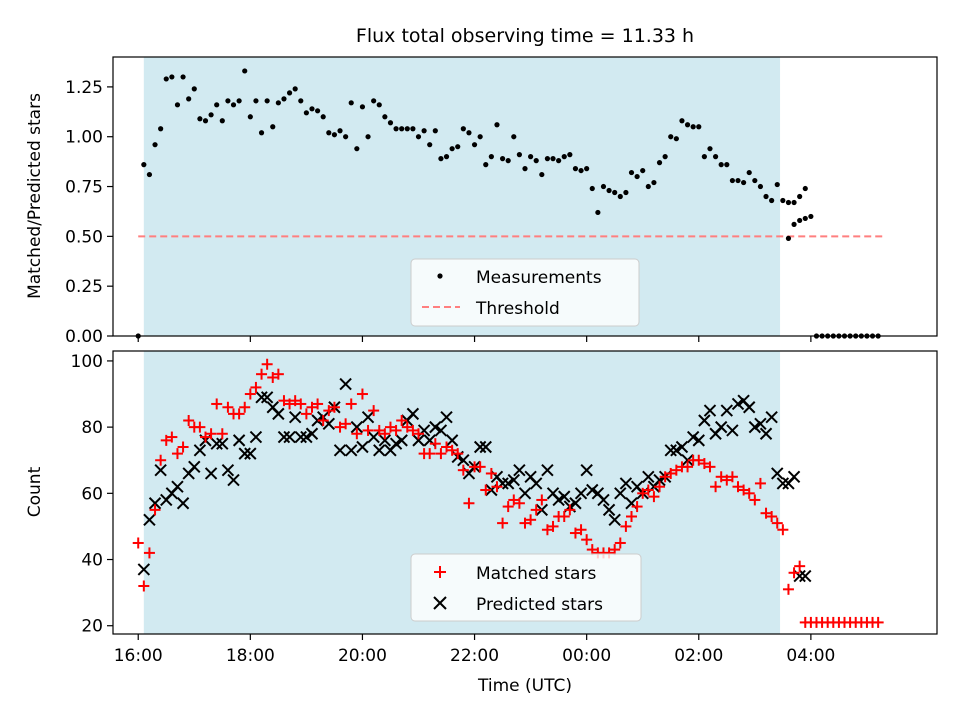 The image size is (960, 720). What do you see at coordinates (525, 36) in the screenshot?
I see `figure-title: Flux total observing time = 11.33 h` at bounding box center [525, 36].